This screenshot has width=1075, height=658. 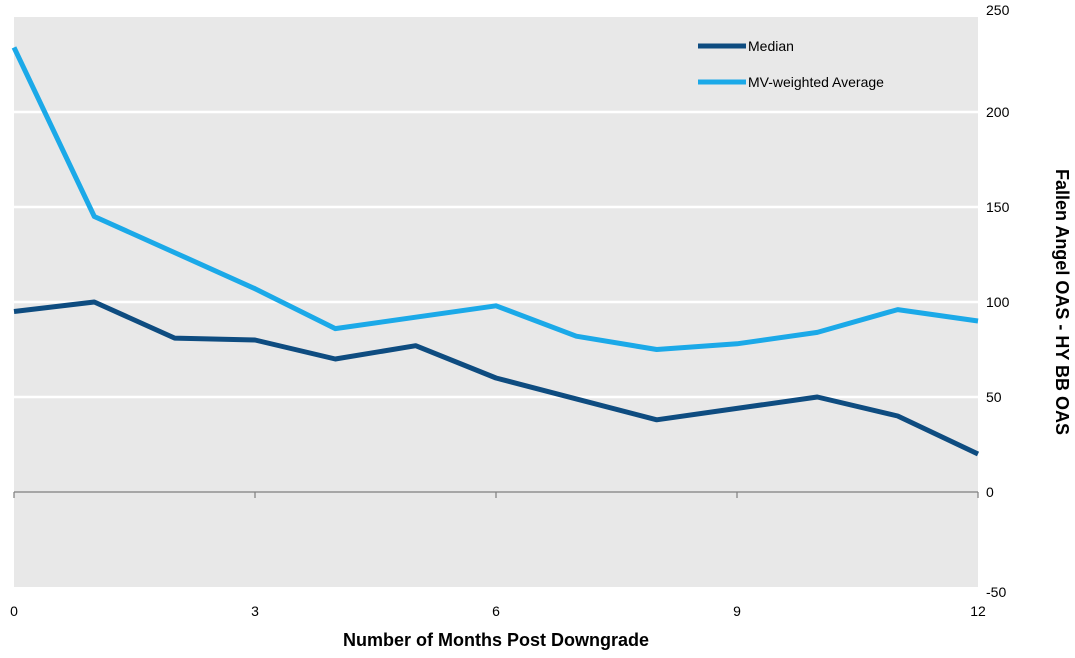 I want to click on x-tick-labels: 0 3 6 9 12, so click(x=498, y=611).